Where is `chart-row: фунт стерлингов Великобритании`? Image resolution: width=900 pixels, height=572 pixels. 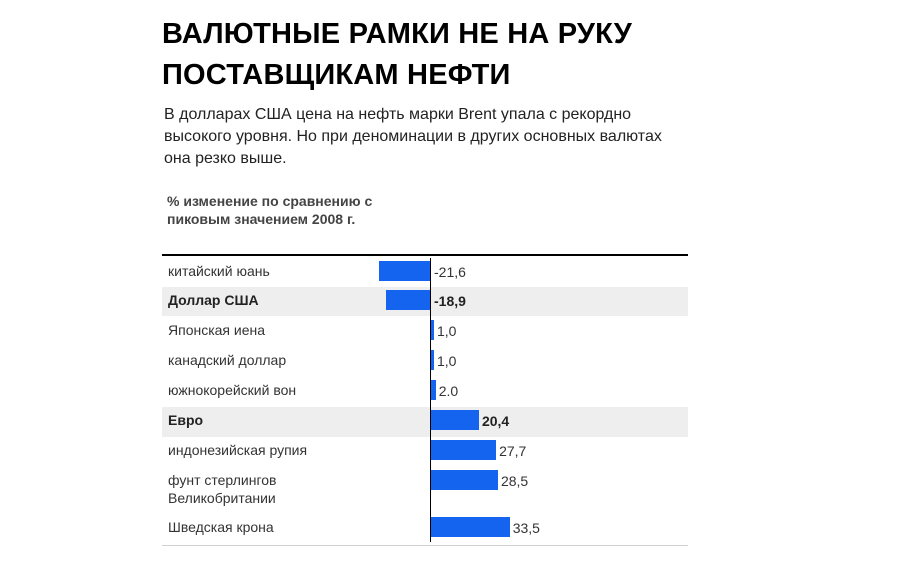
chart-row: фунт стерлингов Великобритании is located at coordinates (425, 489).